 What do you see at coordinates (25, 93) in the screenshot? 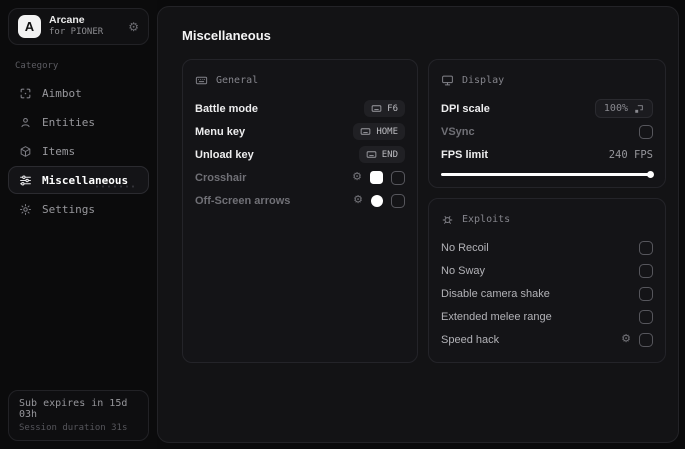
I see `scan-icon` at bounding box center [25, 93].